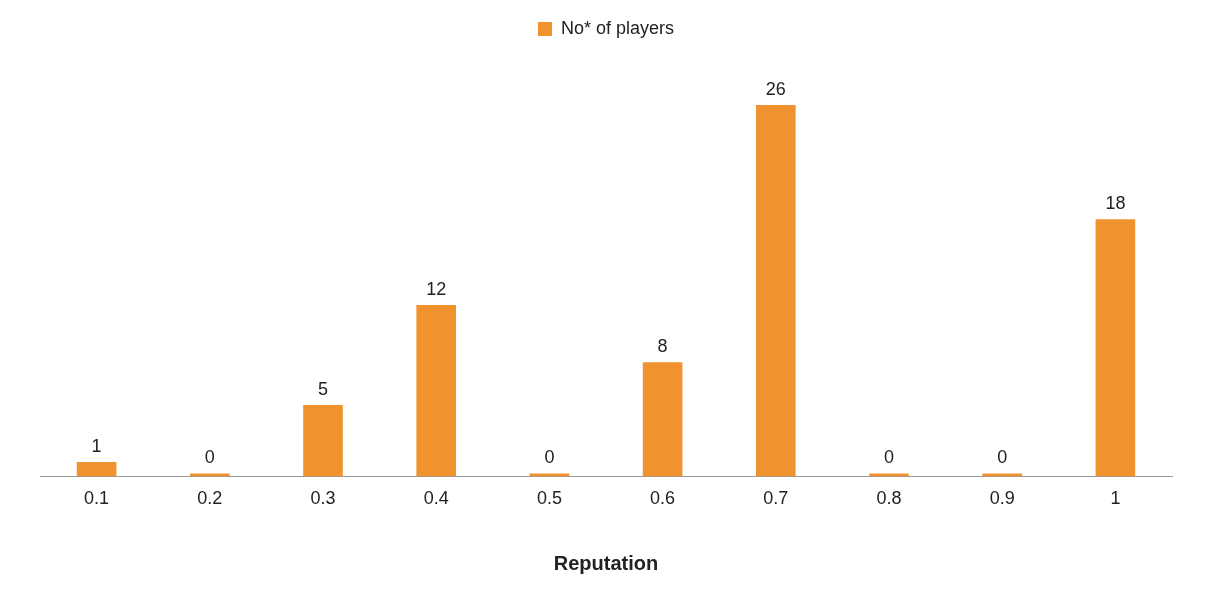  I want to click on x-tick-label: 0.9, so click(1002, 498).